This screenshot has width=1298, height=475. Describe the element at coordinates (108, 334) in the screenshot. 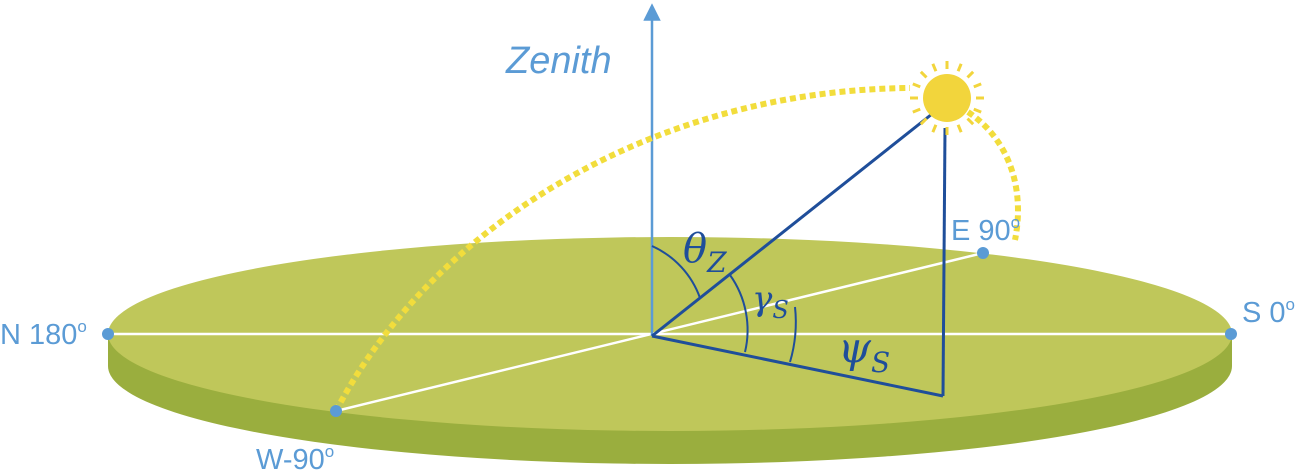

I see `north-point` at that location.